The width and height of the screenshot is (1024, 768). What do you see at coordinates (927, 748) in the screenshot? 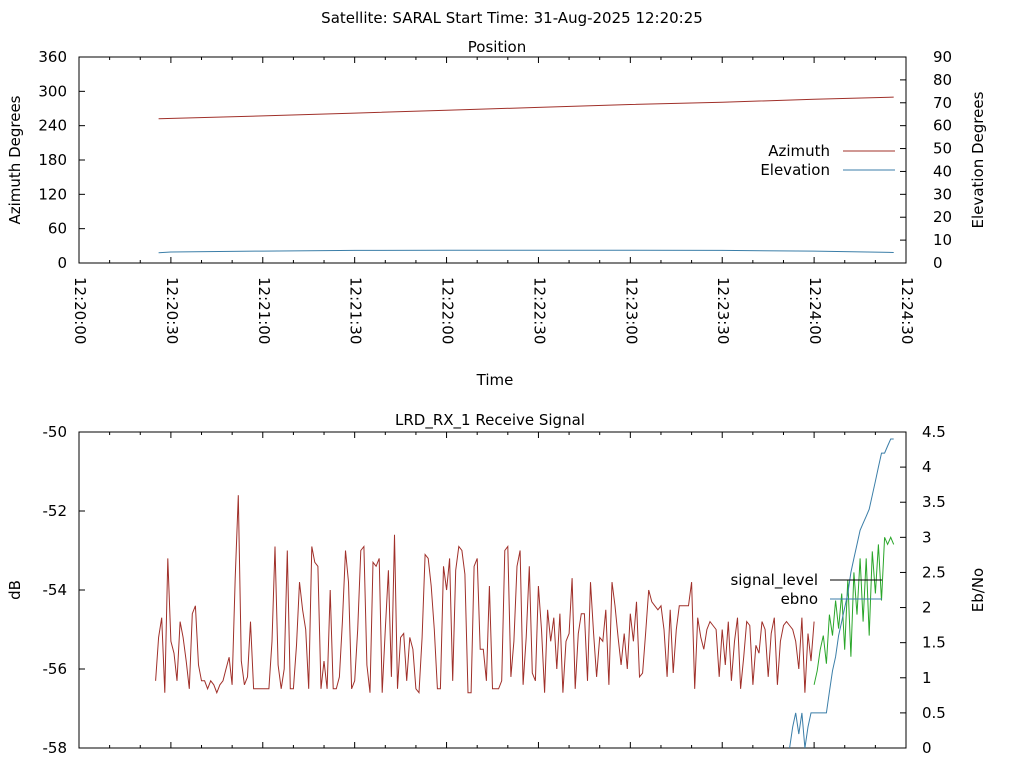
I see `signal-y2tick-label: 0` at bounding box center [927, 748].